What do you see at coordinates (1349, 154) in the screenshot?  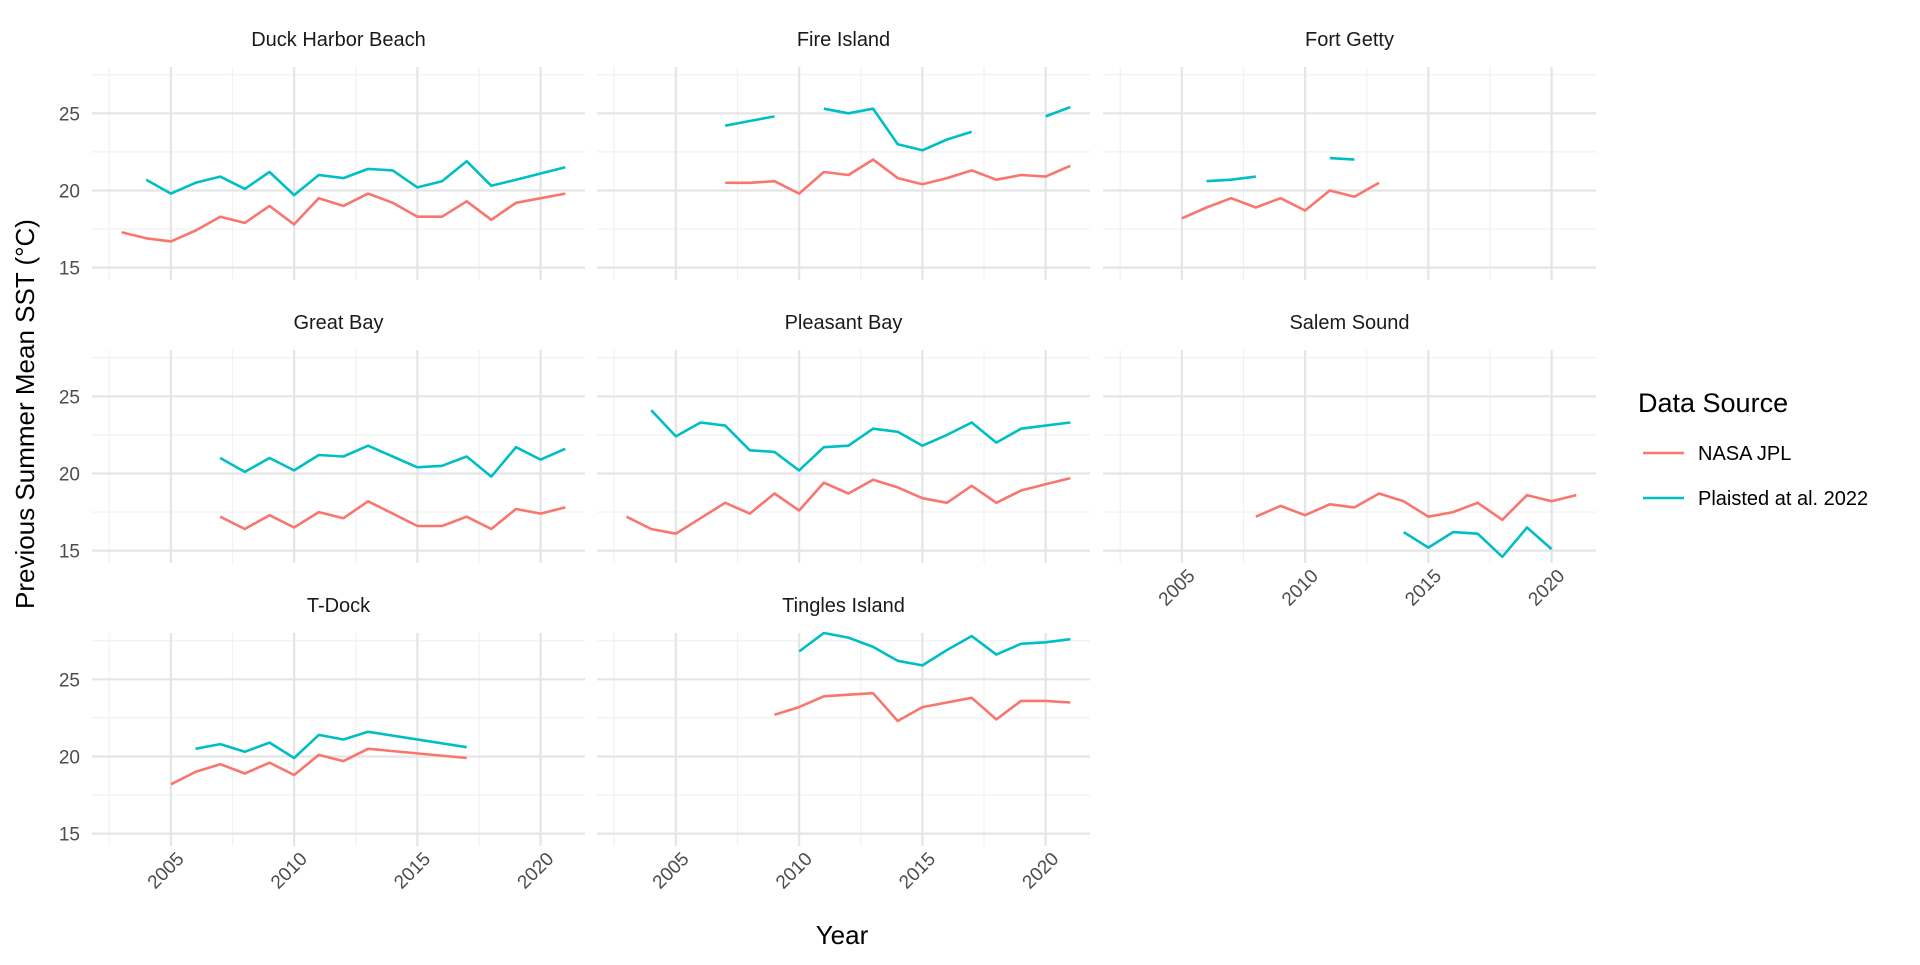 I see `facet-fort-getty: Fort Getty` at bounding box center [1349, 154].